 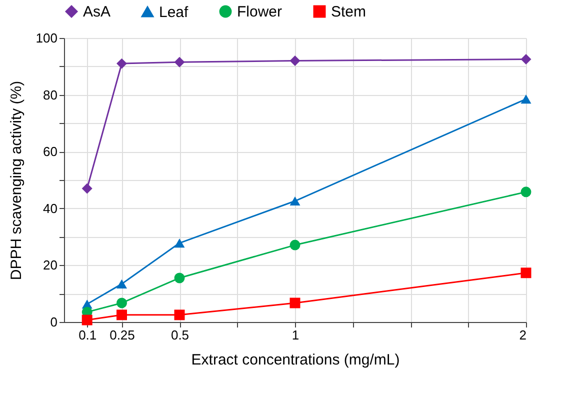 What do you see at coordinates (122, 335) in the screenshot?
I see `x-tick-label: 0.25` at bounding box center [122, 335].